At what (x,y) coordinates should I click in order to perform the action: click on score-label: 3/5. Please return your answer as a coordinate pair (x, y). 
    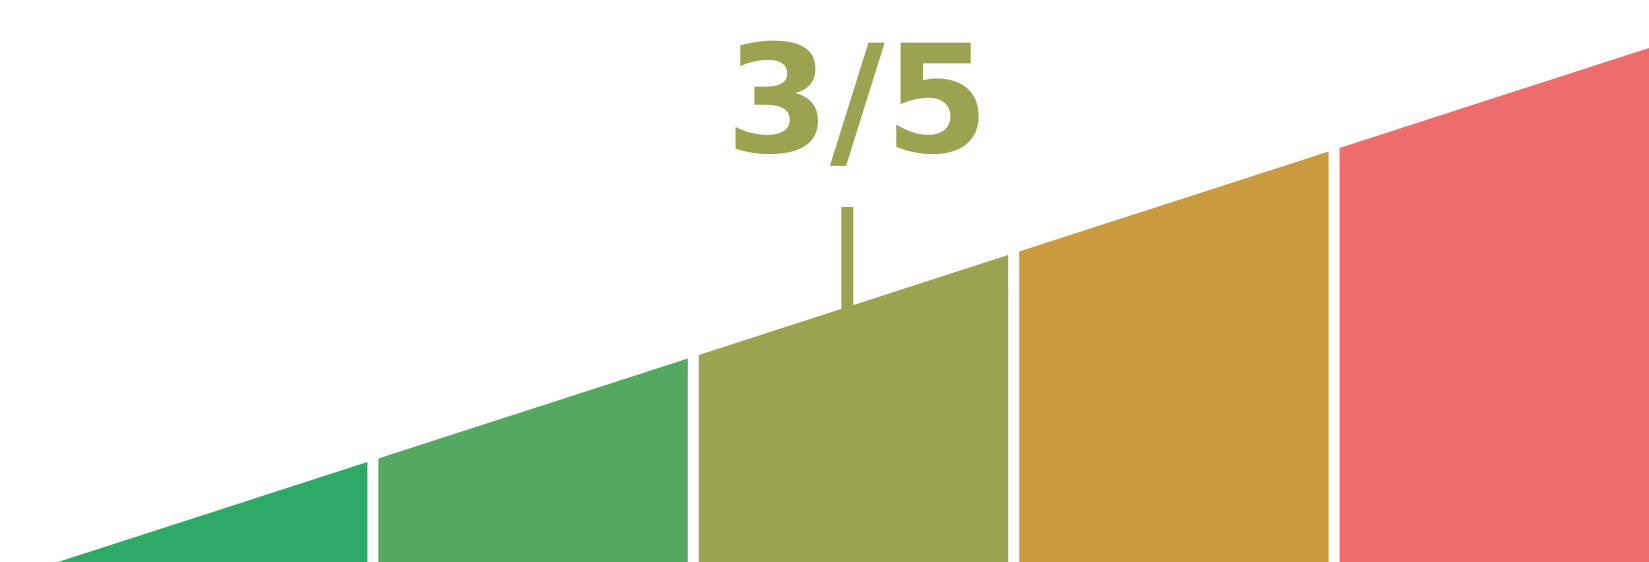
    Looking at the image, I should click on (858, 101).